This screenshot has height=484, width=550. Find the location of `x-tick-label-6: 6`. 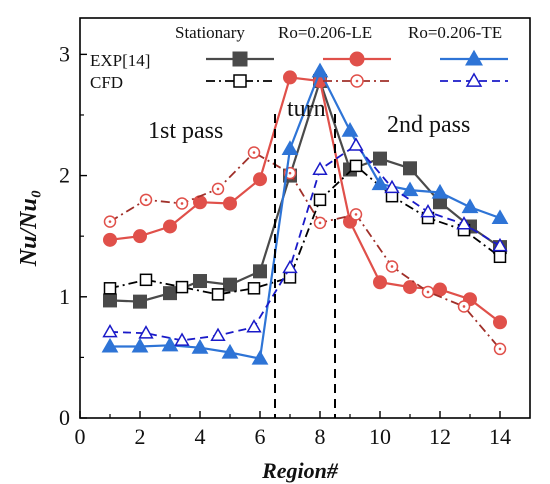

x-tick-label-6: 6 is located at coordinates (260, 436).